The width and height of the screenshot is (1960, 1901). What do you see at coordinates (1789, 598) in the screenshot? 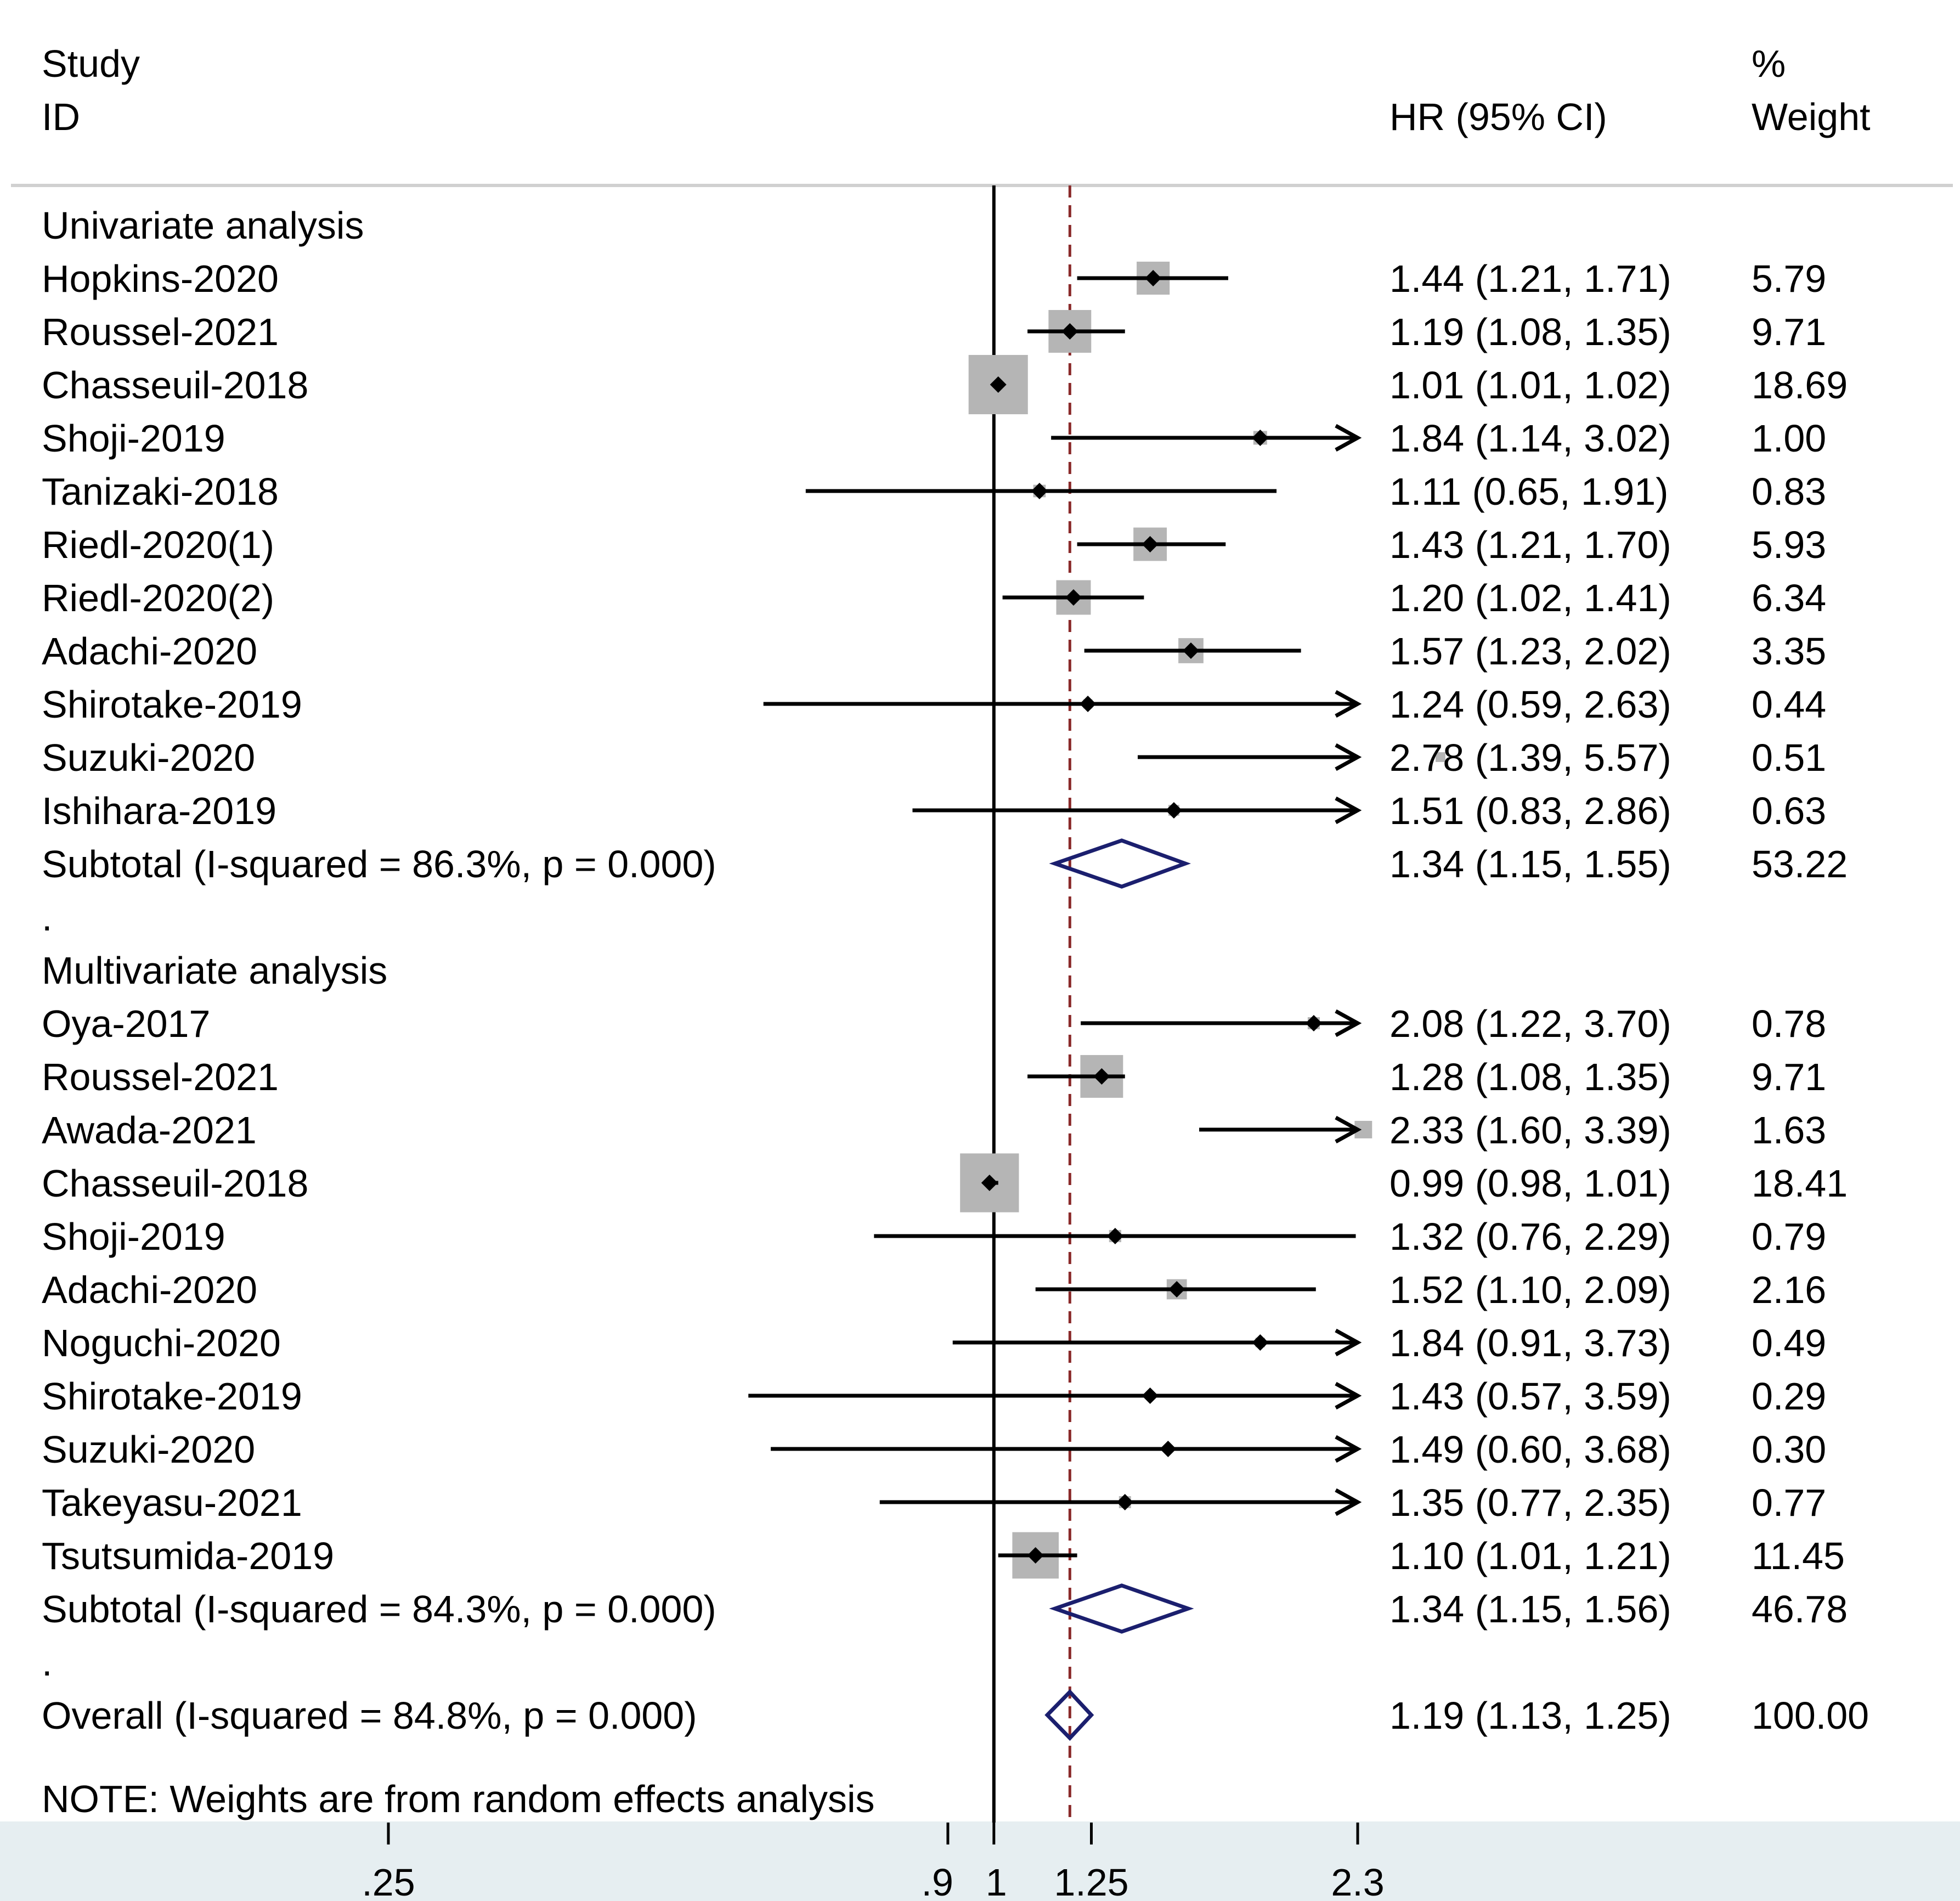
I see `weight-value: 6.34` at bounding box center [1789, 598].